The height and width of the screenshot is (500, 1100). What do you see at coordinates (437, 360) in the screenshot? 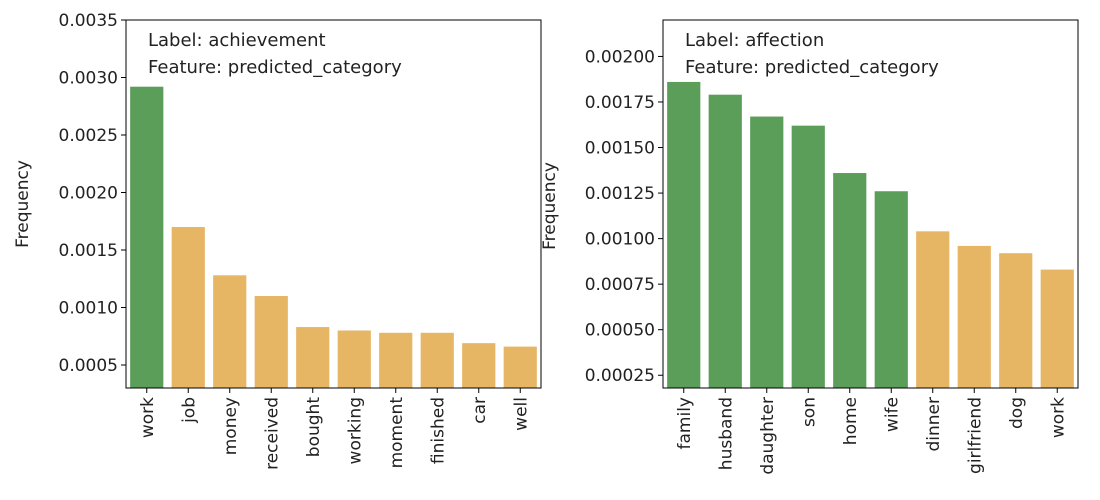
I see `bar-finished` at bounding box center [437, 360].